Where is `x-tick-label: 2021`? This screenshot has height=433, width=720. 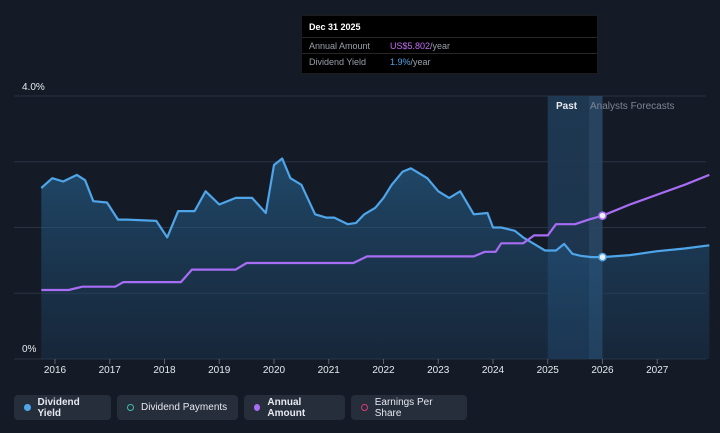 x-tick-label: 2021 is located at coordinates (329, 370).